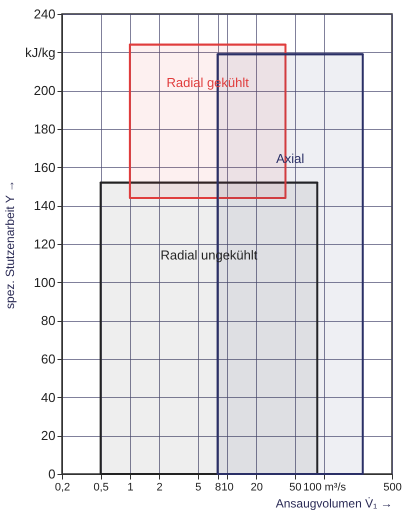  What do you see at coordinates (48, 436) in the screenshot?
I see `y-tick-label: 20` at bounding box center [48, 436].